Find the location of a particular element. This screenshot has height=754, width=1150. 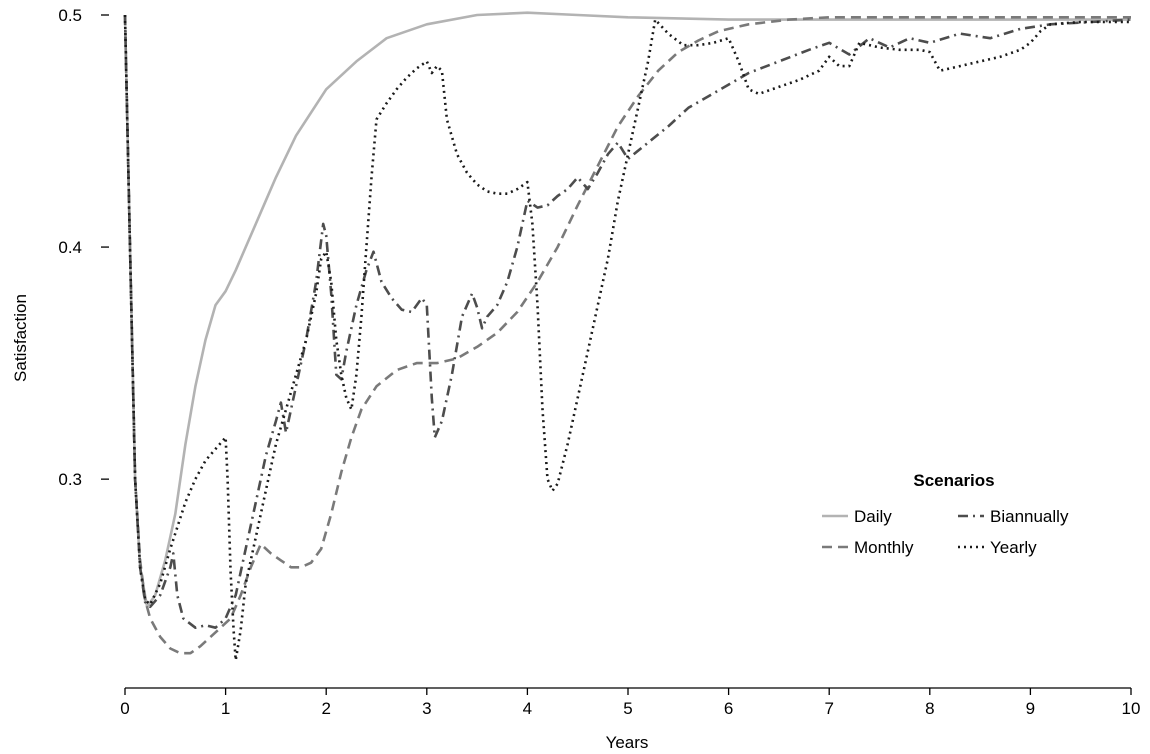

legend-label-yearly: Yearly is located at coordinates (1013, 547).